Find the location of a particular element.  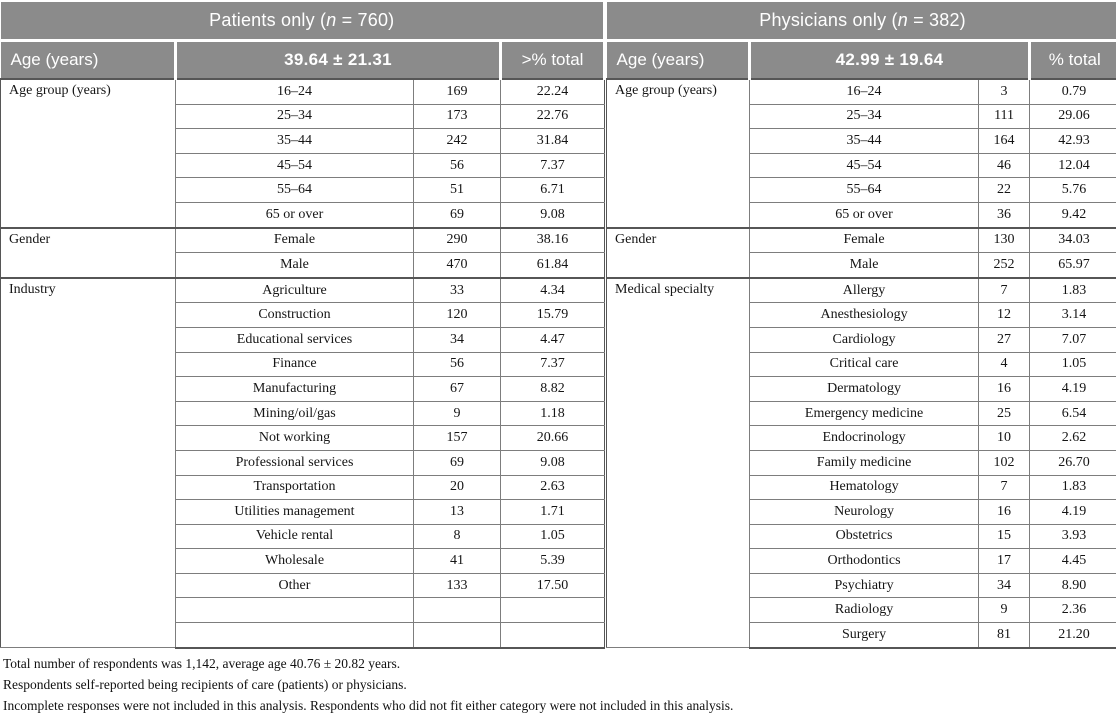

table-row: 35–44 164 42.93 is located at coordinates (861, 141).